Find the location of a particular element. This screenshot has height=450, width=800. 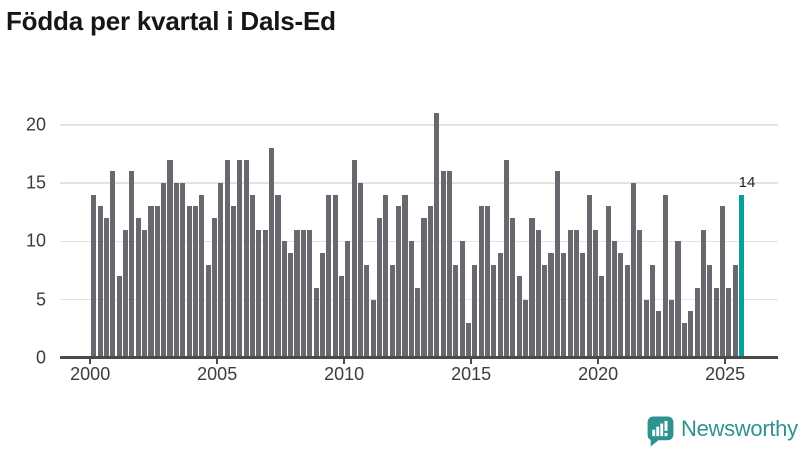

y-axis-tick-label: 0 is located at coordinates (40, 357).